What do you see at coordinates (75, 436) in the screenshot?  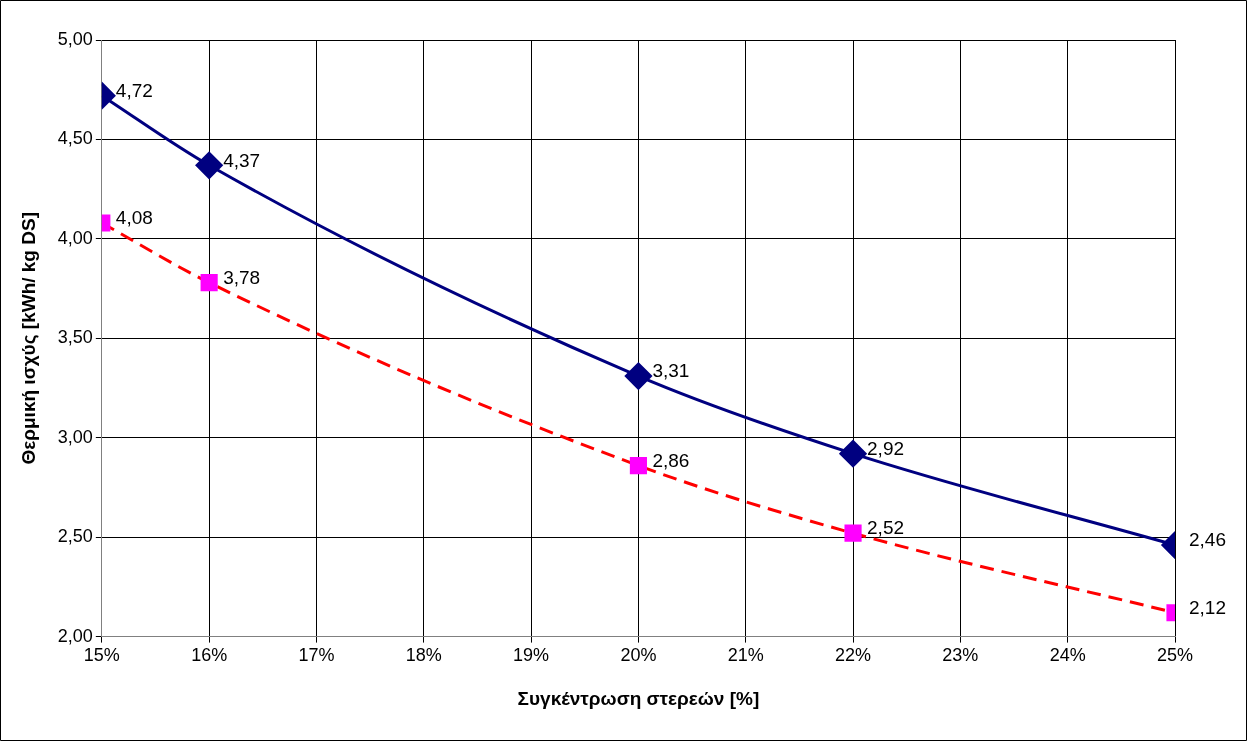 I see `y-tick-label: 3,00` at bounding box center [75, 436].